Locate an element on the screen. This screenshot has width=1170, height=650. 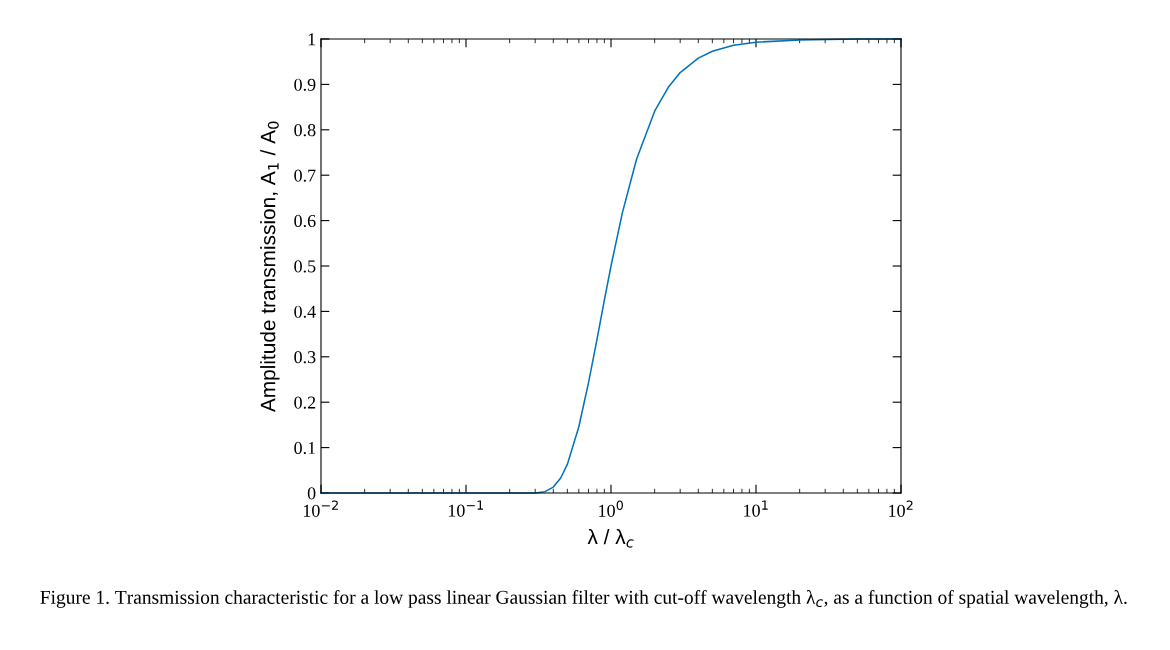
x-tick-label: 10$^{2}$ is located at coordinates (901, 508).